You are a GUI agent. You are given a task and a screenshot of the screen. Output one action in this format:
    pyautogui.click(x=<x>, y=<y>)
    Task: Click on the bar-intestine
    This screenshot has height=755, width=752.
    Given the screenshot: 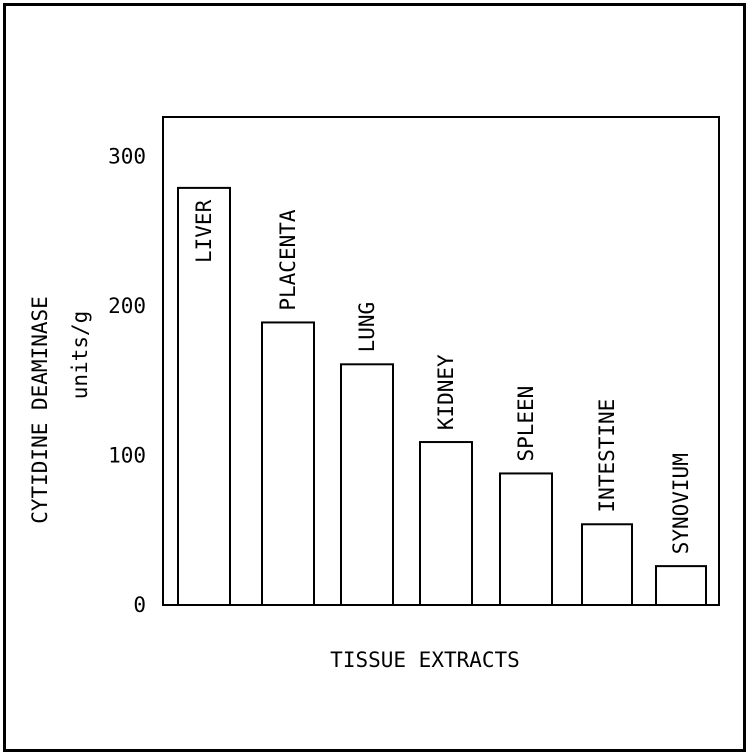 What is the action you would take?
    pyautogui.click(x=607, y=565)
    